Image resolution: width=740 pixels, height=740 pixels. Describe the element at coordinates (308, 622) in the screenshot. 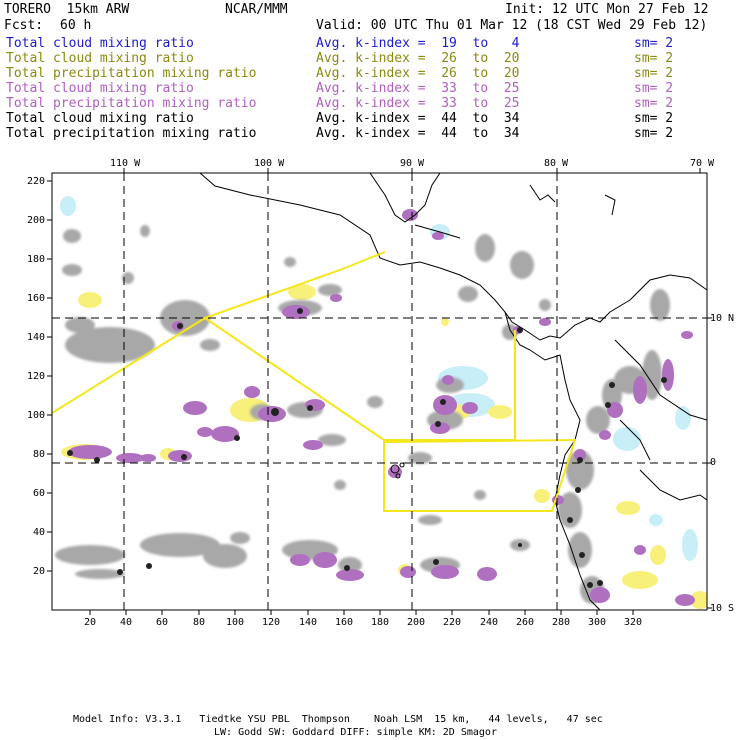

I see `x-tick-label: 140` at that location.